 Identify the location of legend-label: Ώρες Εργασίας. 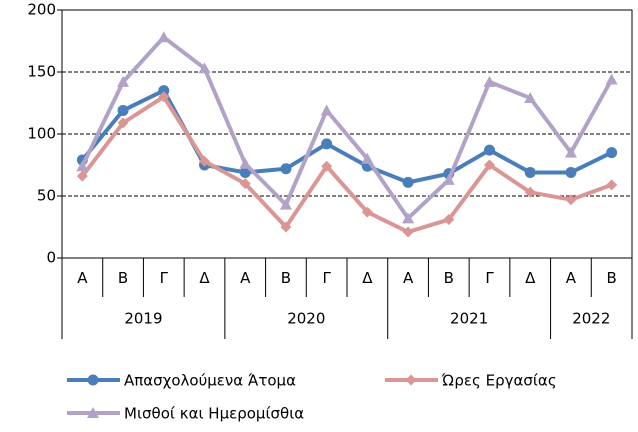
(499, 381).